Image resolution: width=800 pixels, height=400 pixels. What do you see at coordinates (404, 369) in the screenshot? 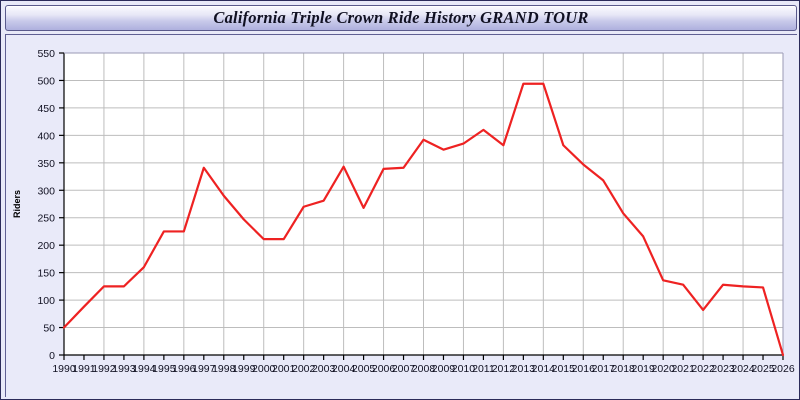
I see `x-tick-label: 2007` at bounding box center [404, 369].